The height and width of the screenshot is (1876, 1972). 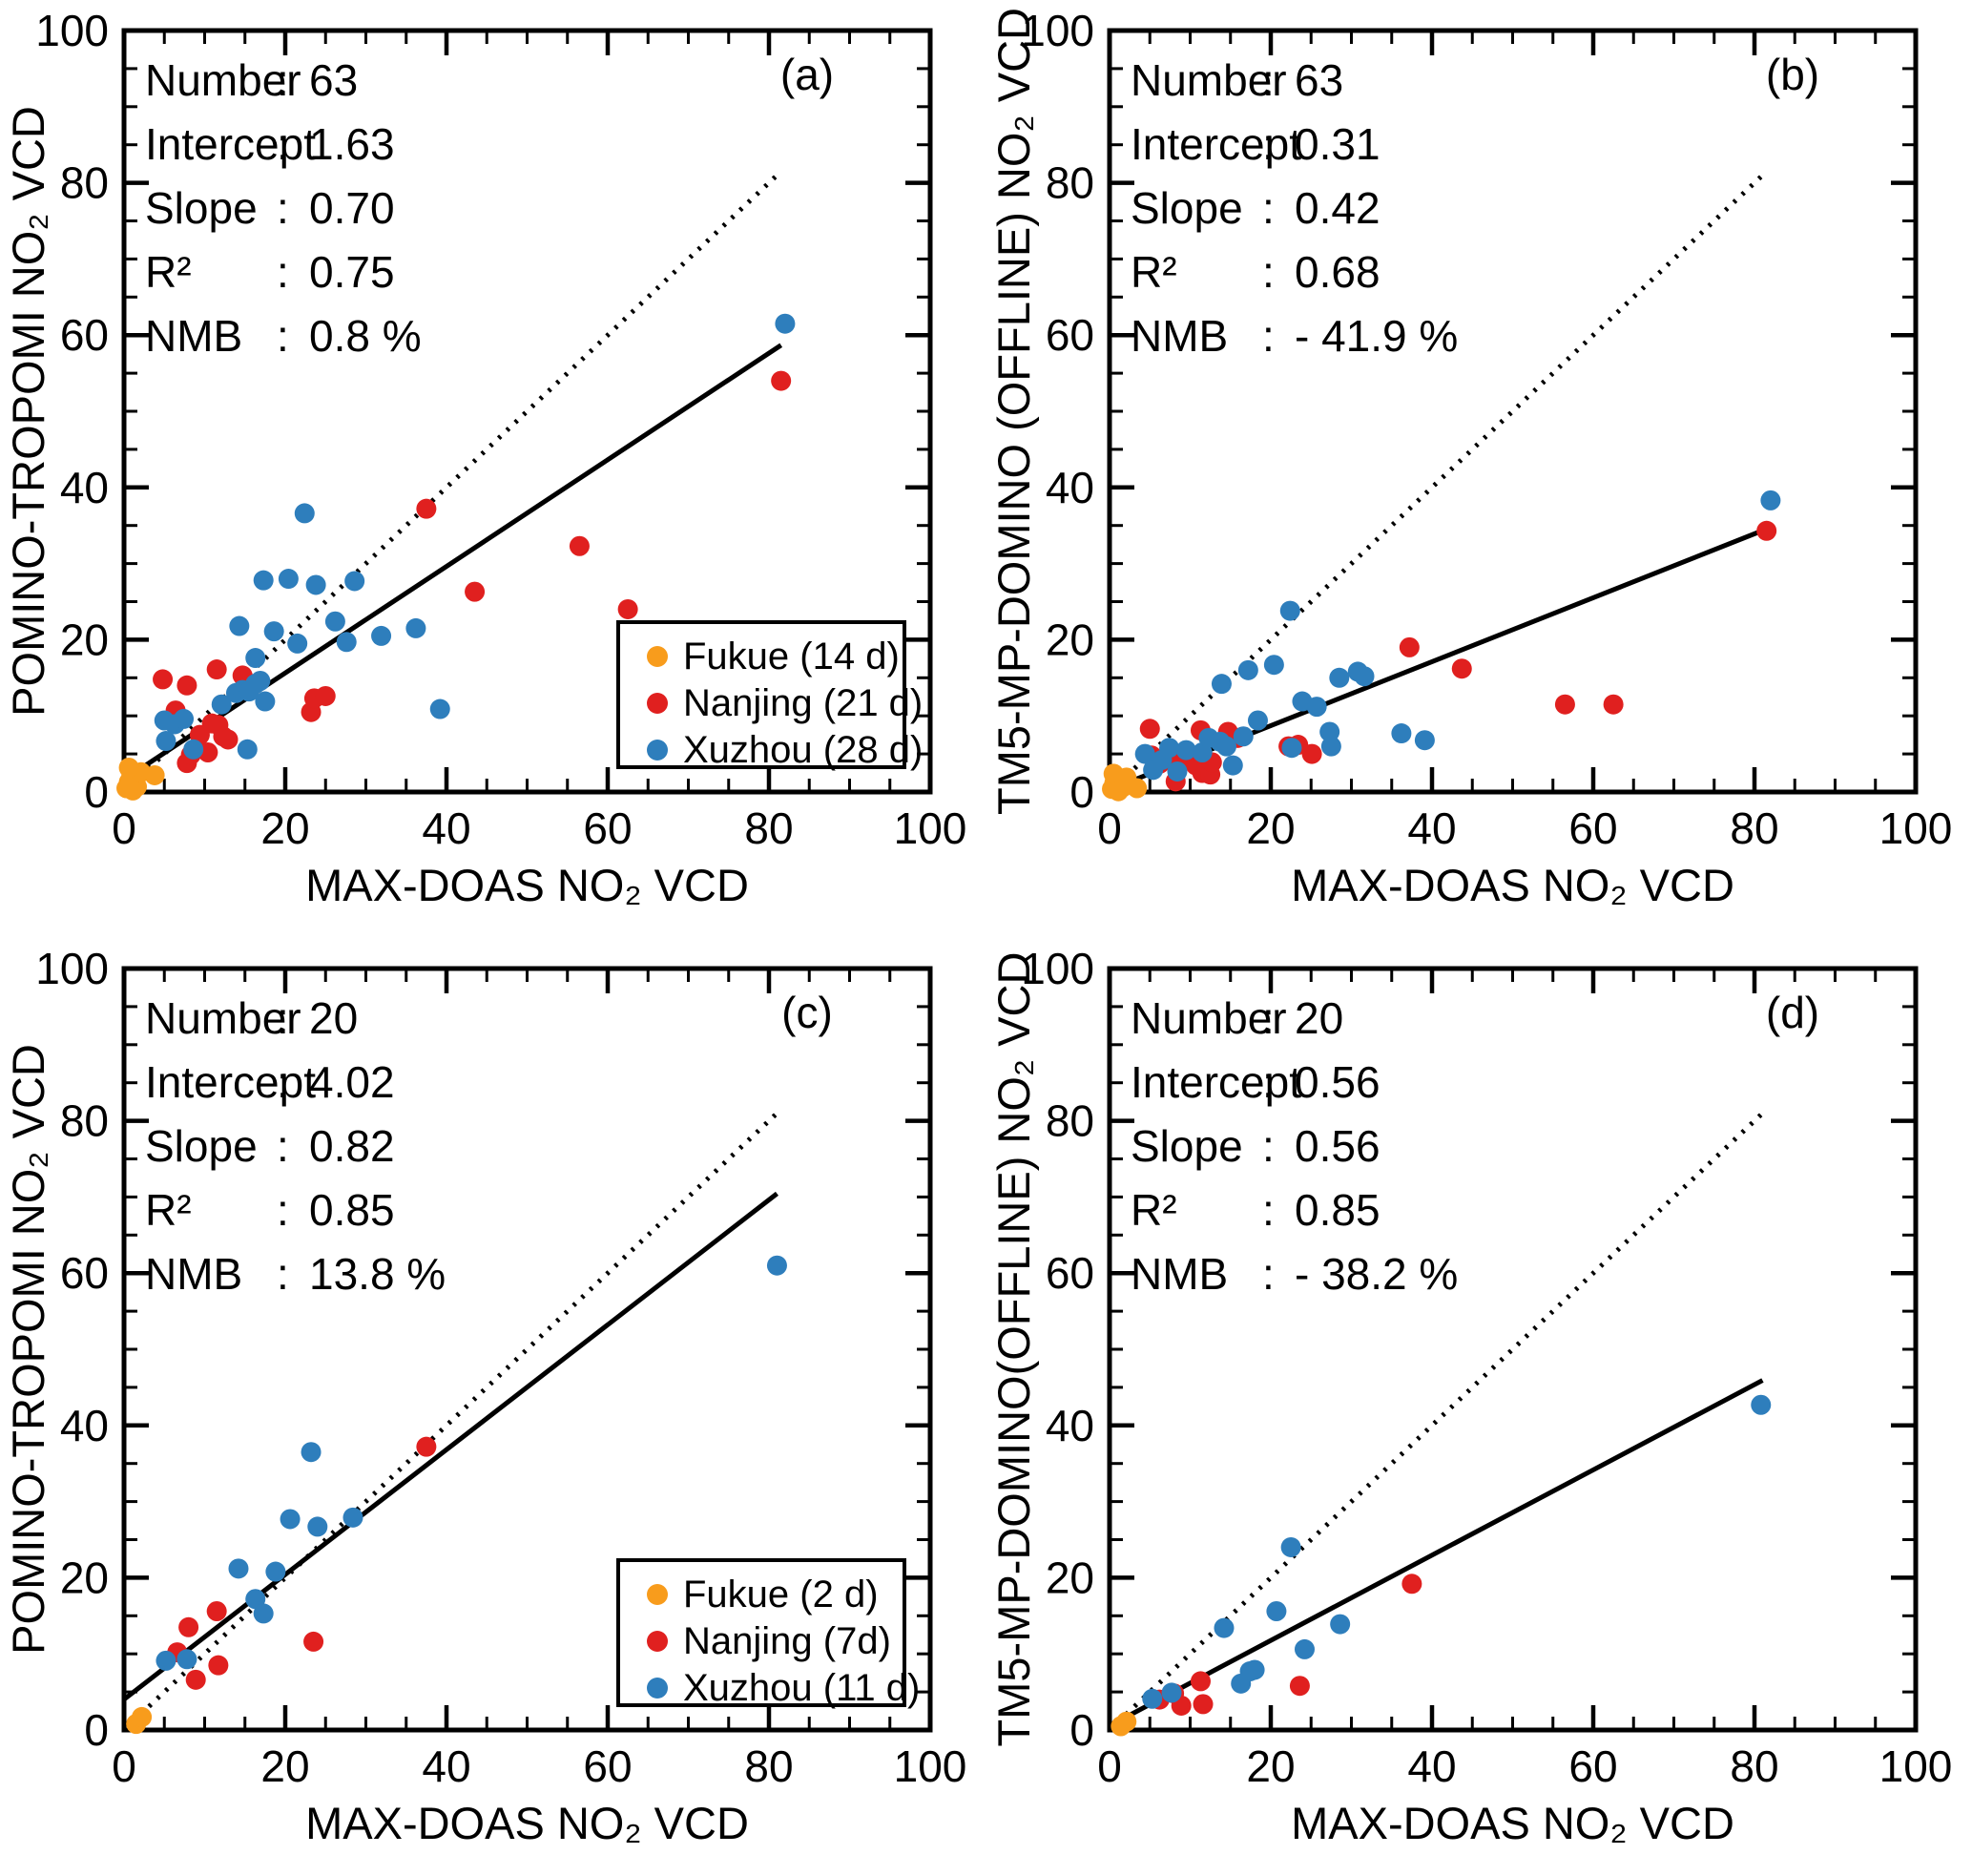 What do you see at coordinates (657, 656) in the screenshot?
I see `legend-marker-fukue` at bounding box center [657, 656].